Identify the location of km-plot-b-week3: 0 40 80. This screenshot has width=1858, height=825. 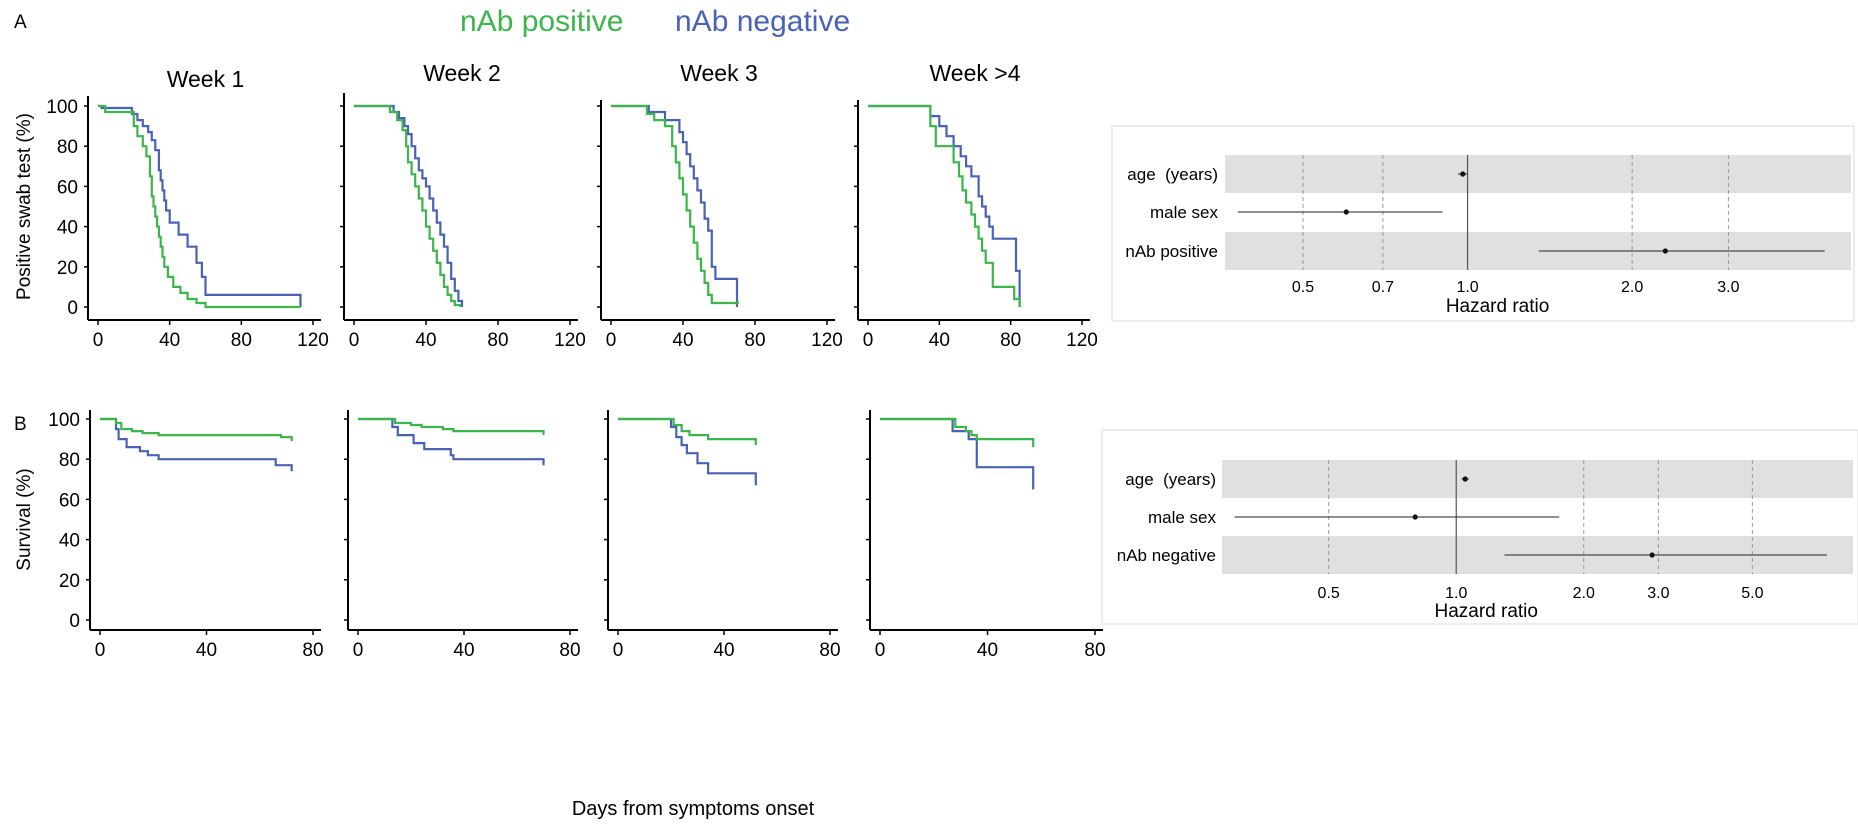
(722, 535).